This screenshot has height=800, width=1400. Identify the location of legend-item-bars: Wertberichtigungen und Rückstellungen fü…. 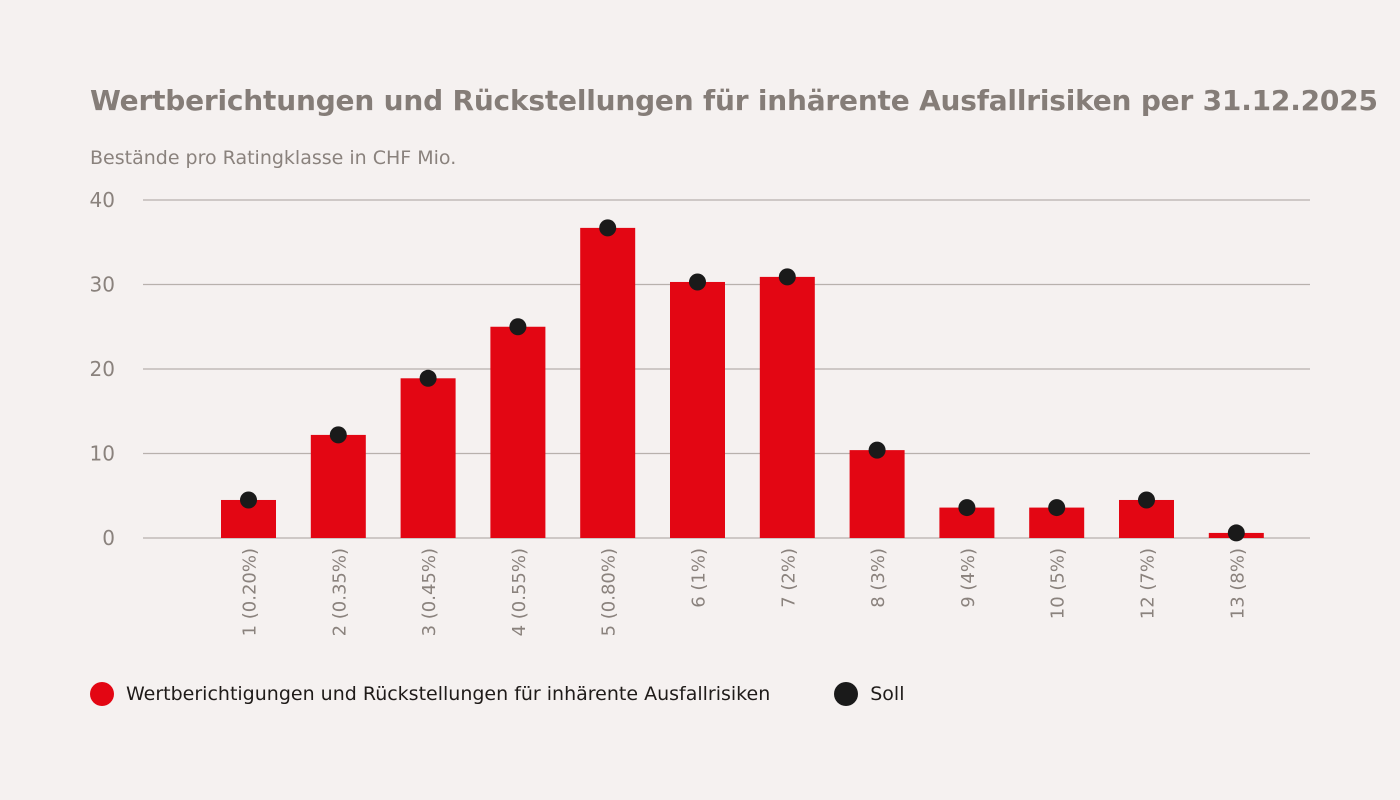
(430, 694).